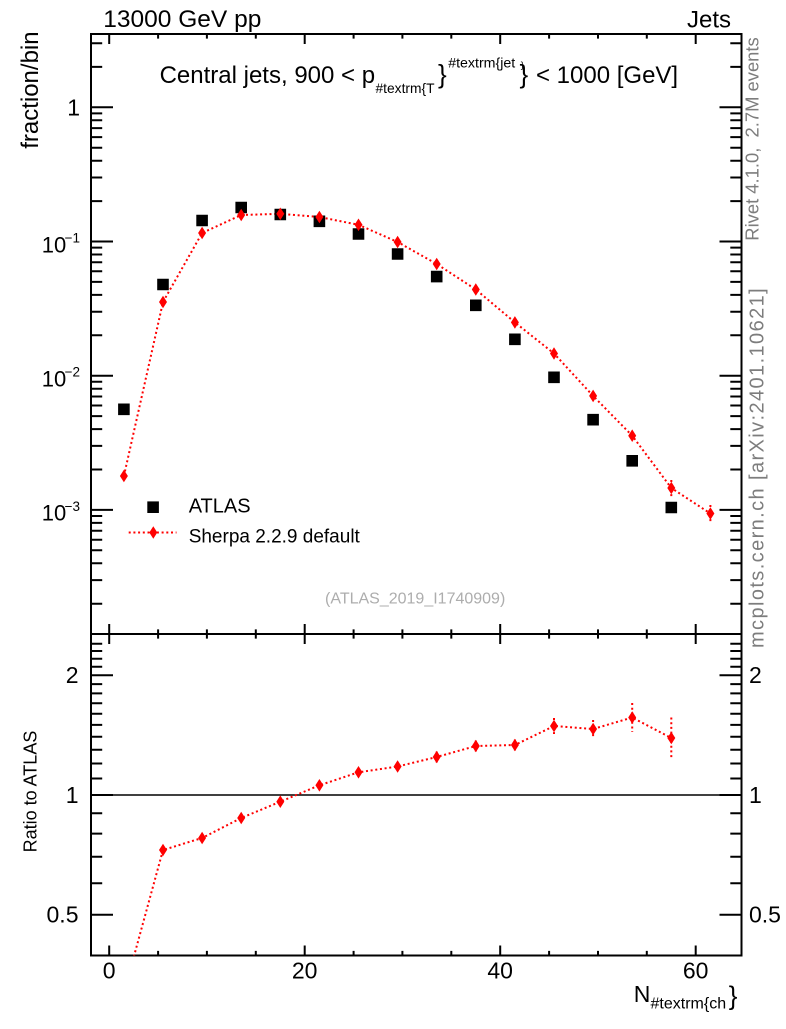 The image size is (786, 1029). What do you see at coordinates (642, 994) in the screenshot?
I see `svg-text: N` at bounding box center [642, 994].